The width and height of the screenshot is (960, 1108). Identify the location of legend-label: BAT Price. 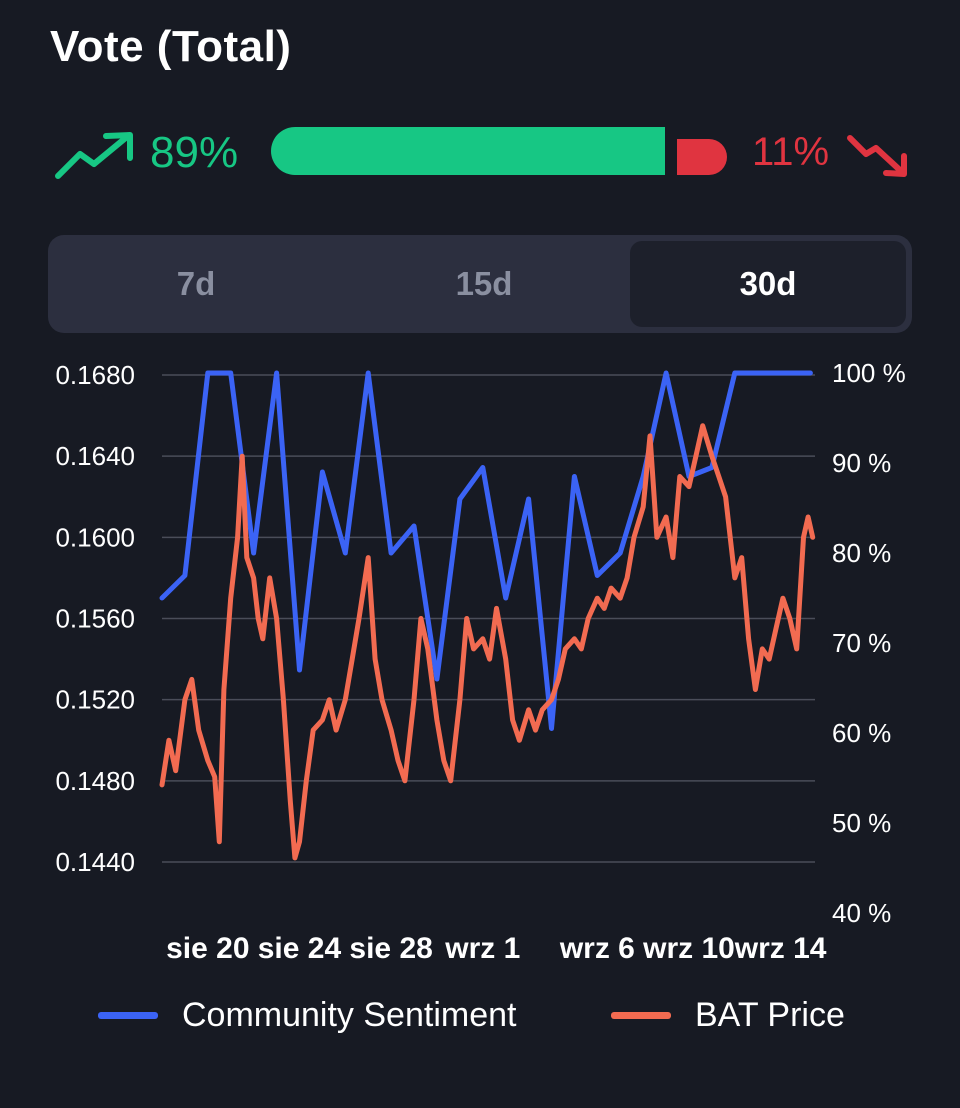
(770, 1014).